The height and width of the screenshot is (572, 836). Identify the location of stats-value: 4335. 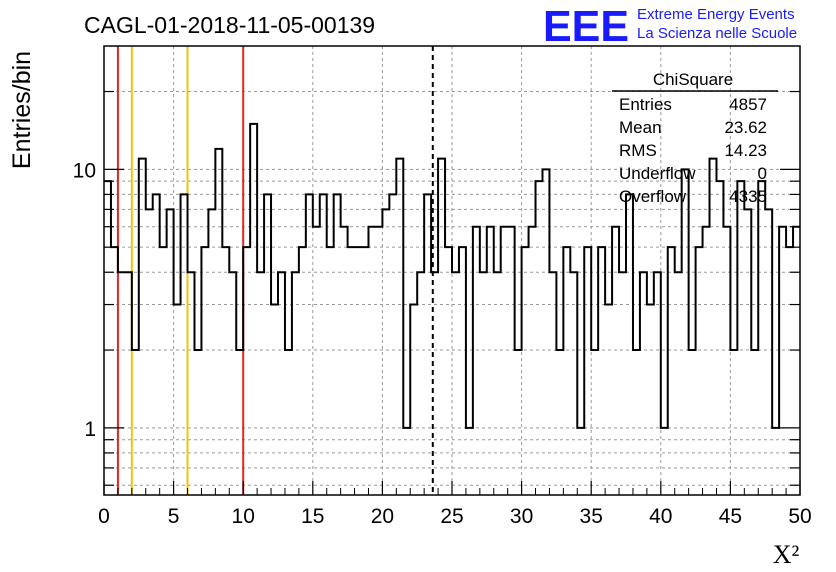
(748, 196).